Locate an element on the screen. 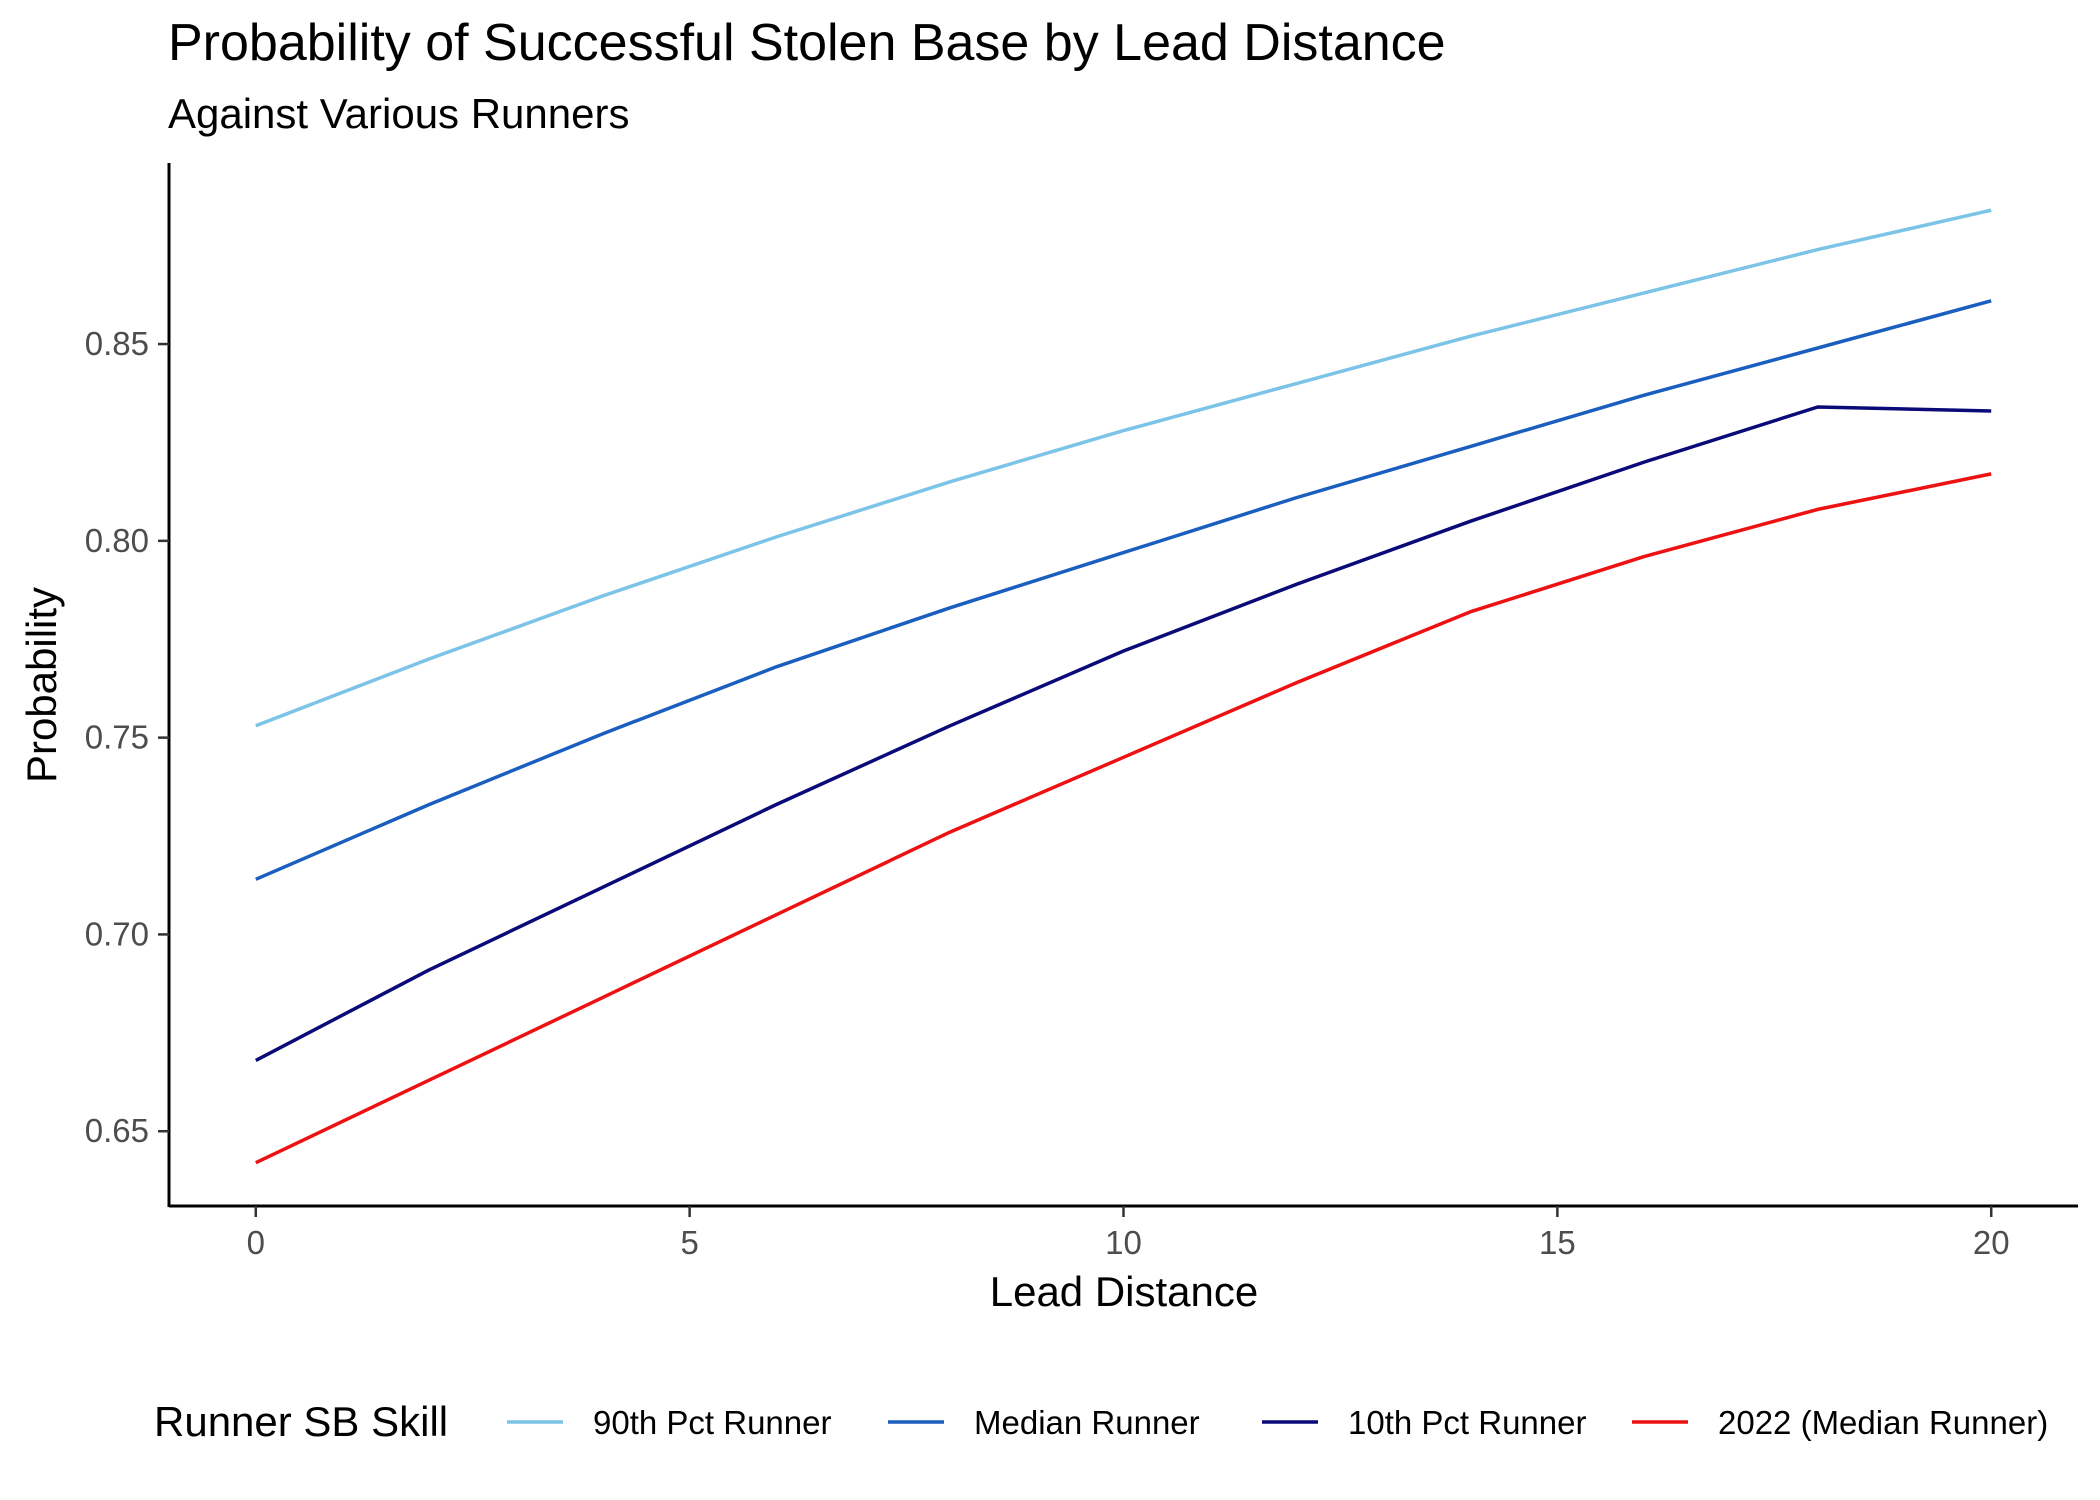 The width and height of the screenshot is (2100, 1500). x-tick-label: 5 is located at coordinates (689, 1242).